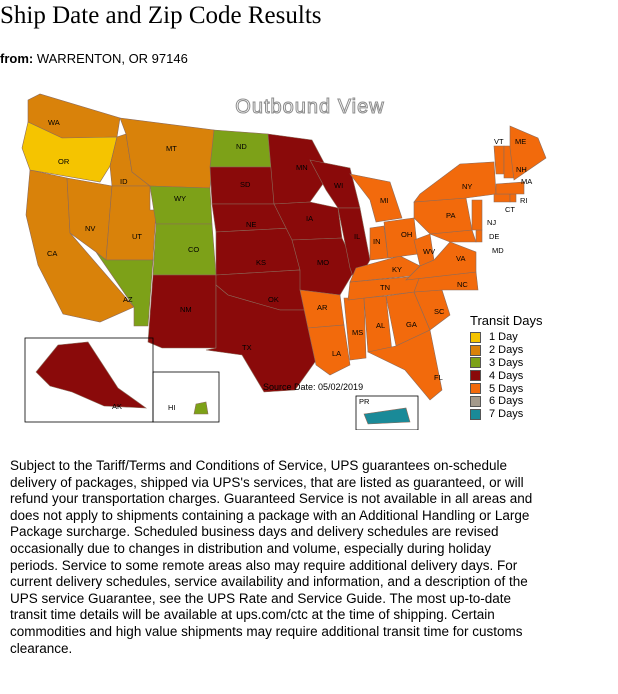  I want to click on state-pa, so click(443, 216).